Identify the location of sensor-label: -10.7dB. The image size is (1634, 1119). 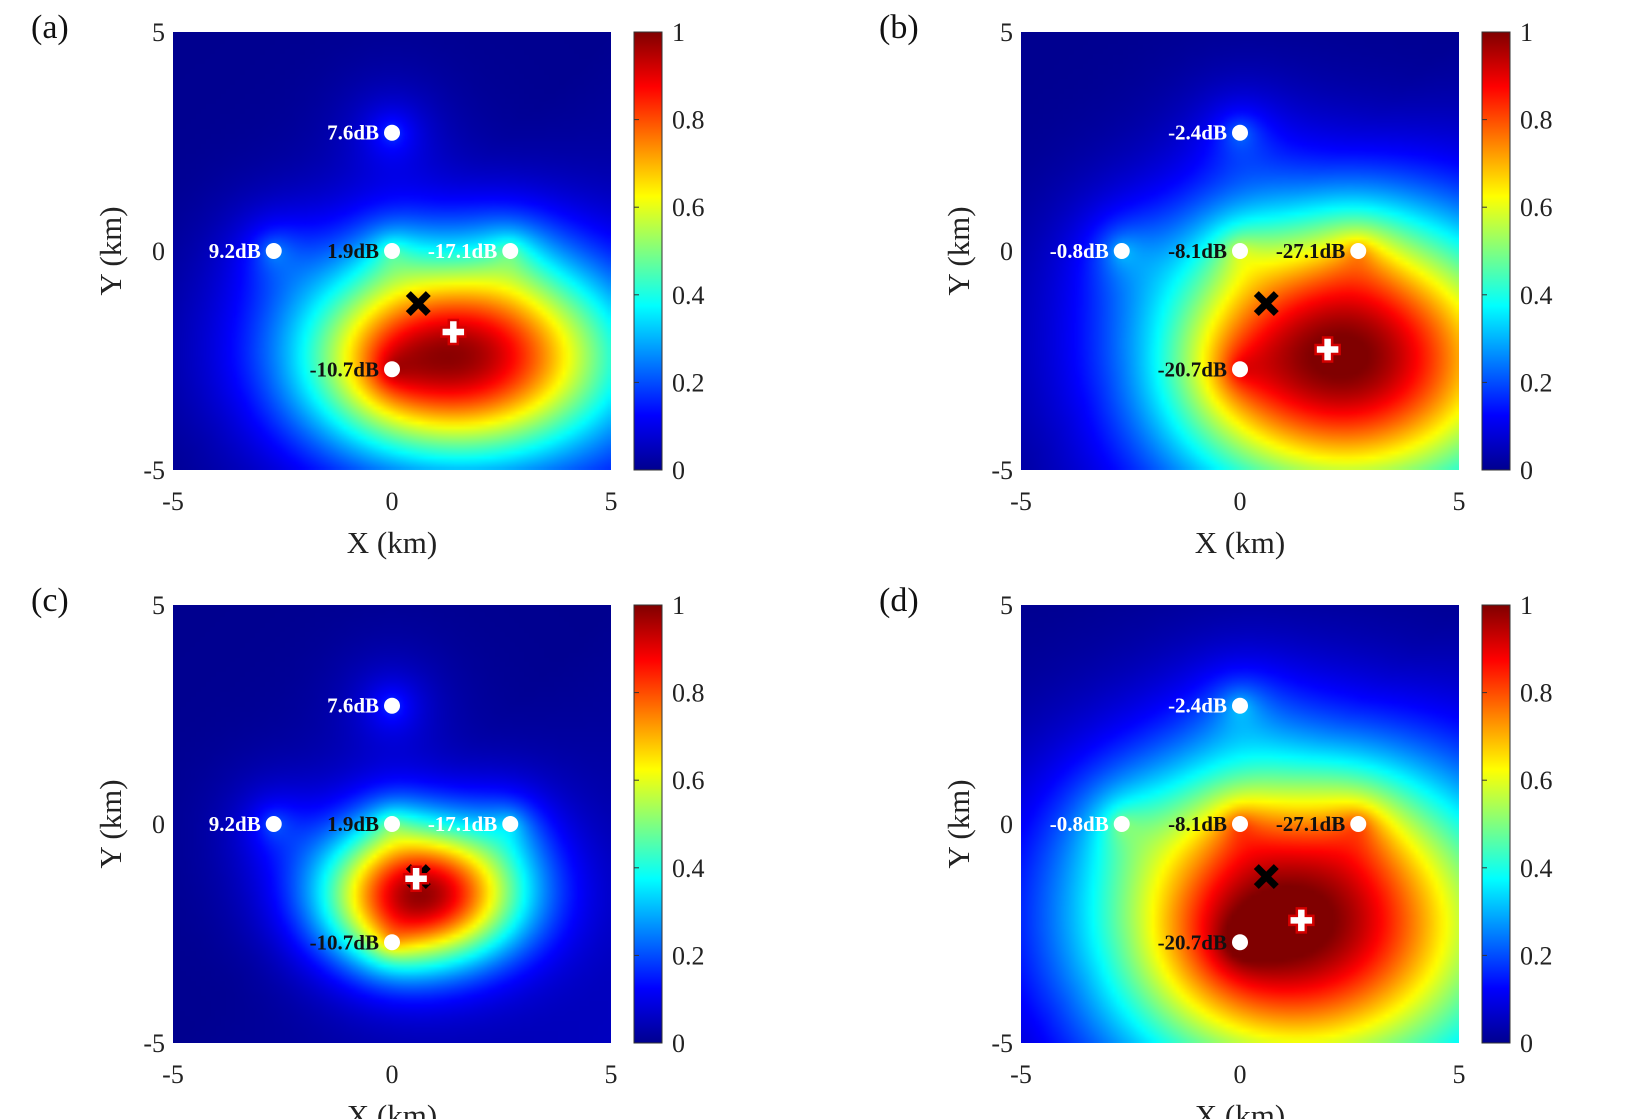
(344, 942).